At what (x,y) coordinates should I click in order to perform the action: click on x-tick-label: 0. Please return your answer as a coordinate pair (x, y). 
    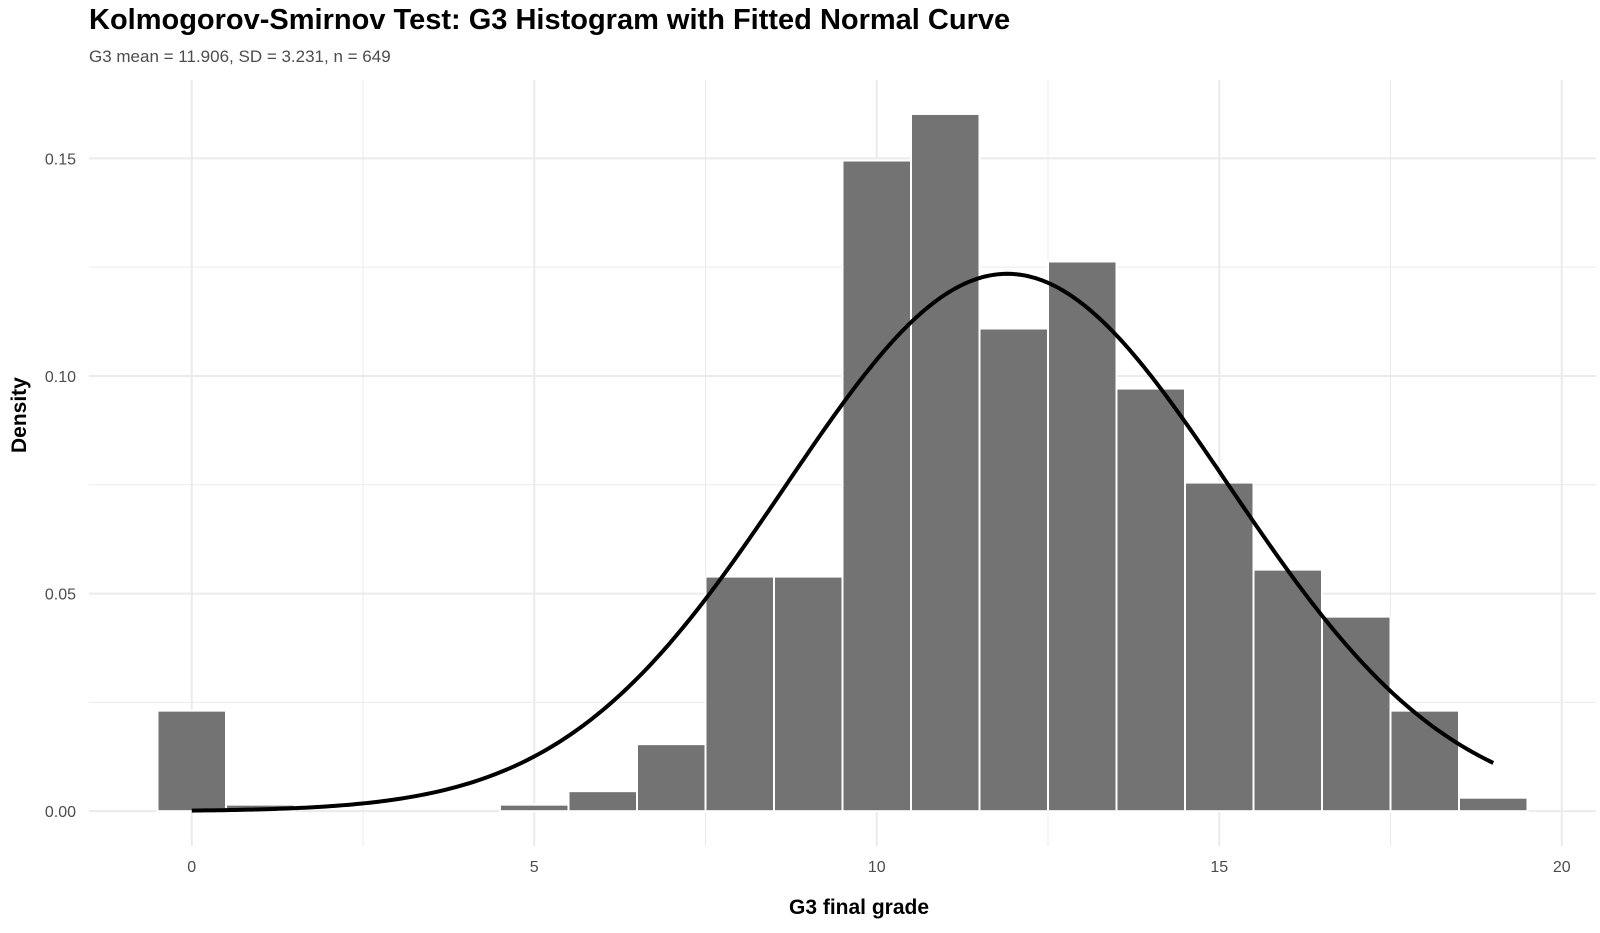
    Looking at the image, I should click on (191, 867).